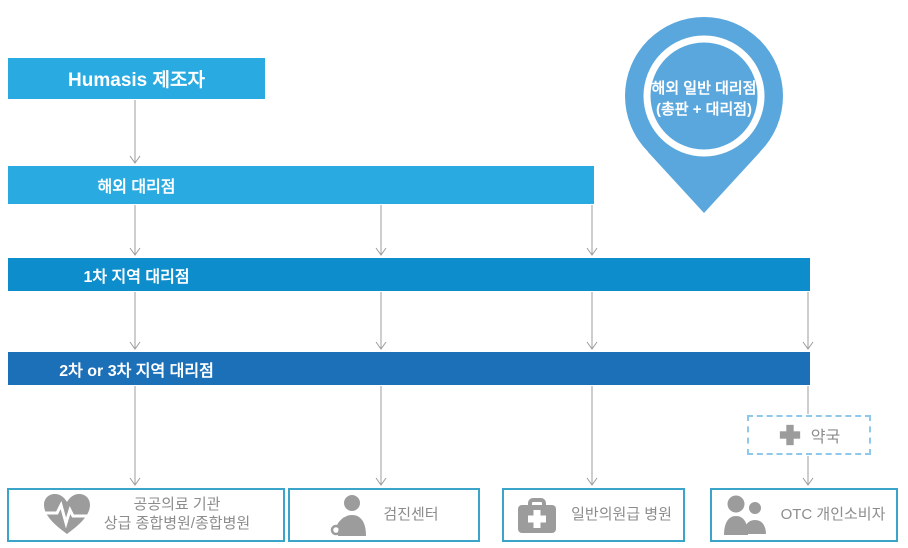 The image size is (908, 548). I want to click on plus-icon, so click(789, 435).